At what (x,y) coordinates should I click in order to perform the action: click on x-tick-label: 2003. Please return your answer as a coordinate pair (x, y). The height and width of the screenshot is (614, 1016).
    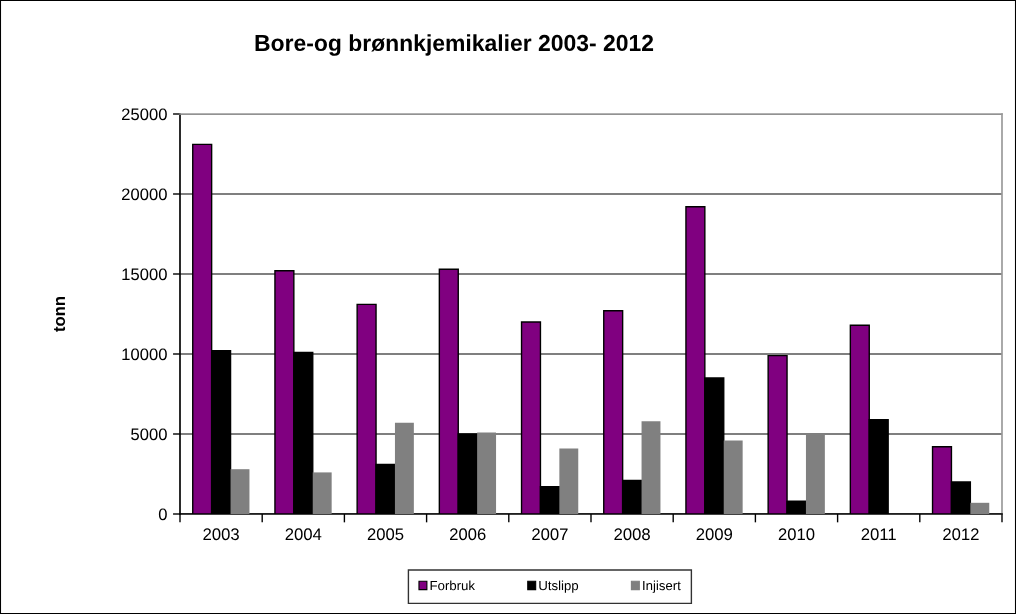
    Looking at the image, I should click on (221, 534).